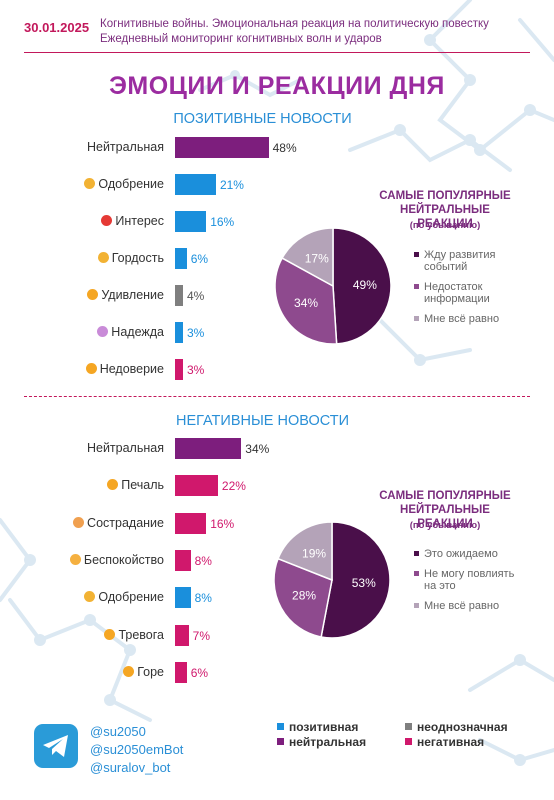 This screenshot has height=800, width=554. I want to click on pie-legend-text: на это, so click(440, 586).